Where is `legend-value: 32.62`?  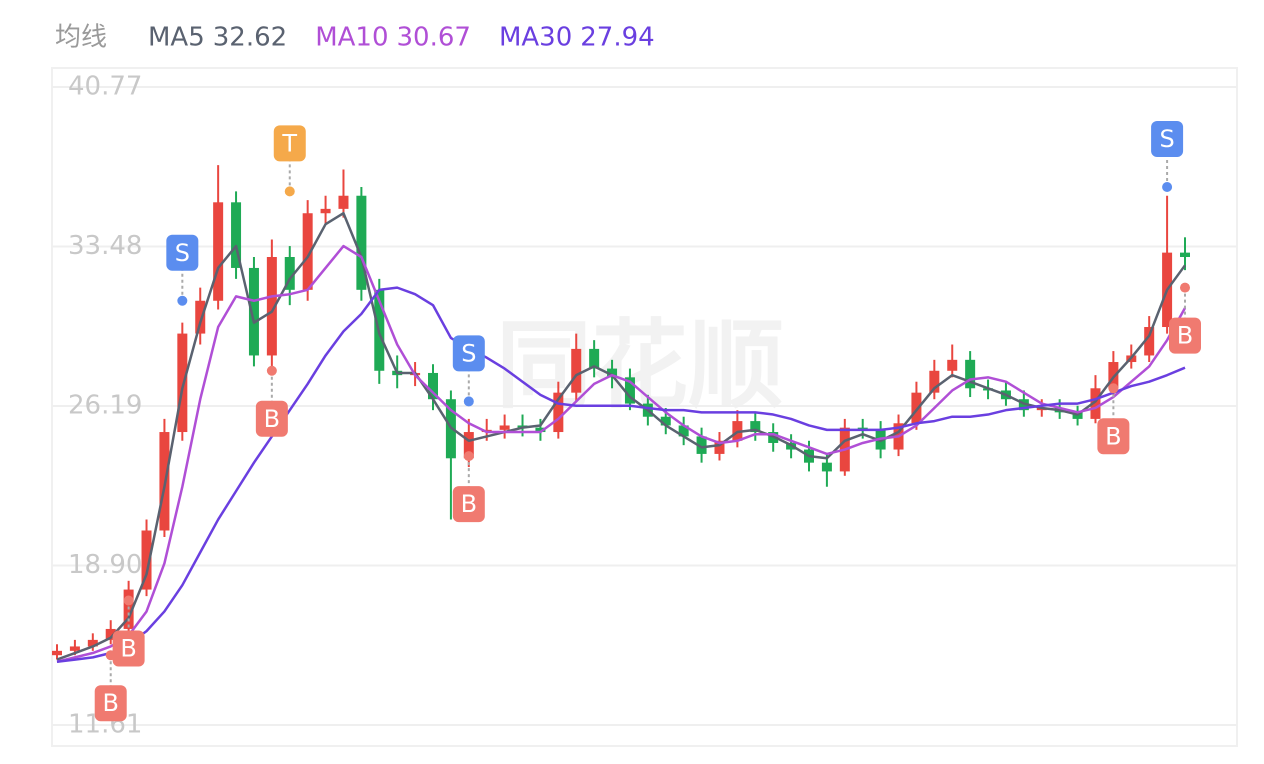
legend-value: 32.62 is located at coordinates (250, 38).